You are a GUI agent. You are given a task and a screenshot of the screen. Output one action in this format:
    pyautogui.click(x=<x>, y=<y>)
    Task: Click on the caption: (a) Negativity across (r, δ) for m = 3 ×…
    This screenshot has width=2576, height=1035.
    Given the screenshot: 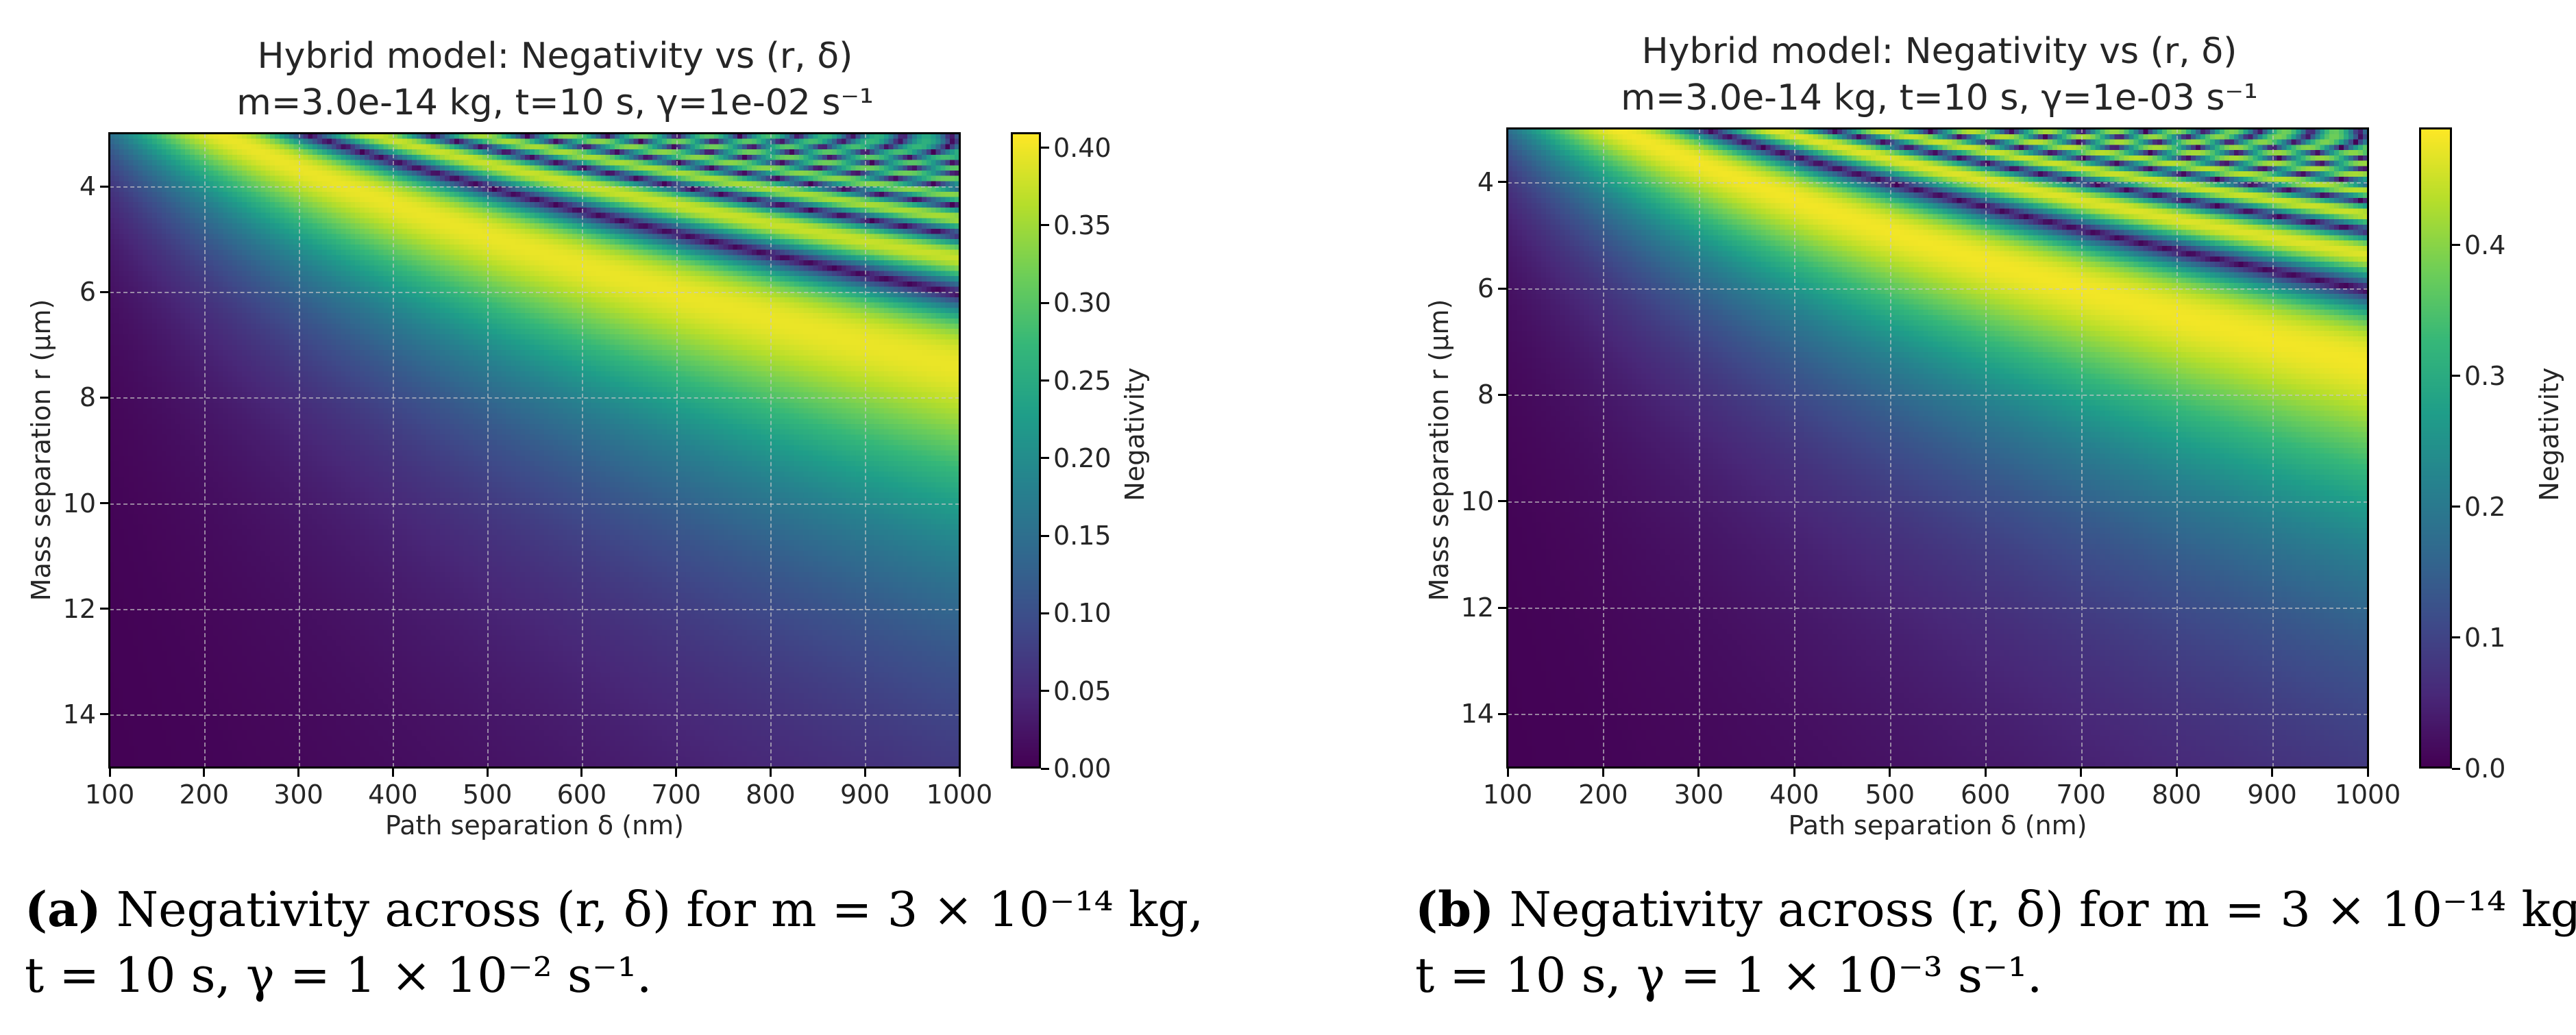 What is the action you would take?
    pyautogui.click(x=614, y=942)
    